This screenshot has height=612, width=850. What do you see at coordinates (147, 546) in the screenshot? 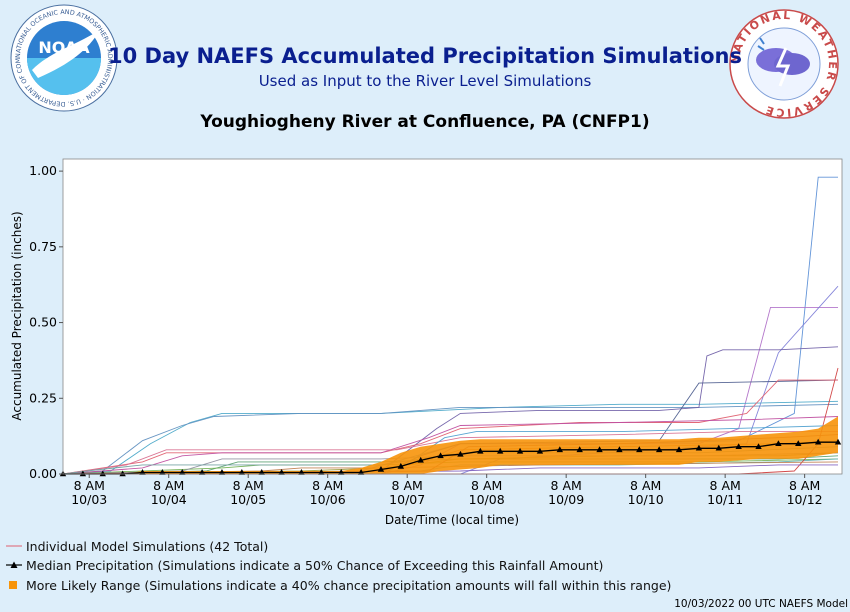
I see `legend-individual-label: Individual Model Simulations (42 Total)` at bounding box center [147, 546].